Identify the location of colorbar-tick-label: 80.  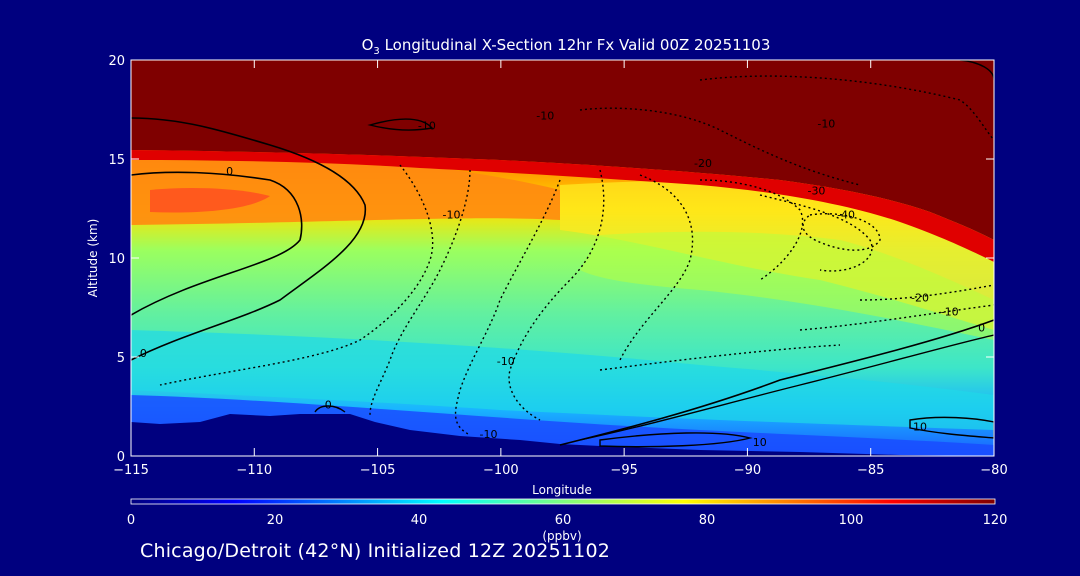
(707, 520).